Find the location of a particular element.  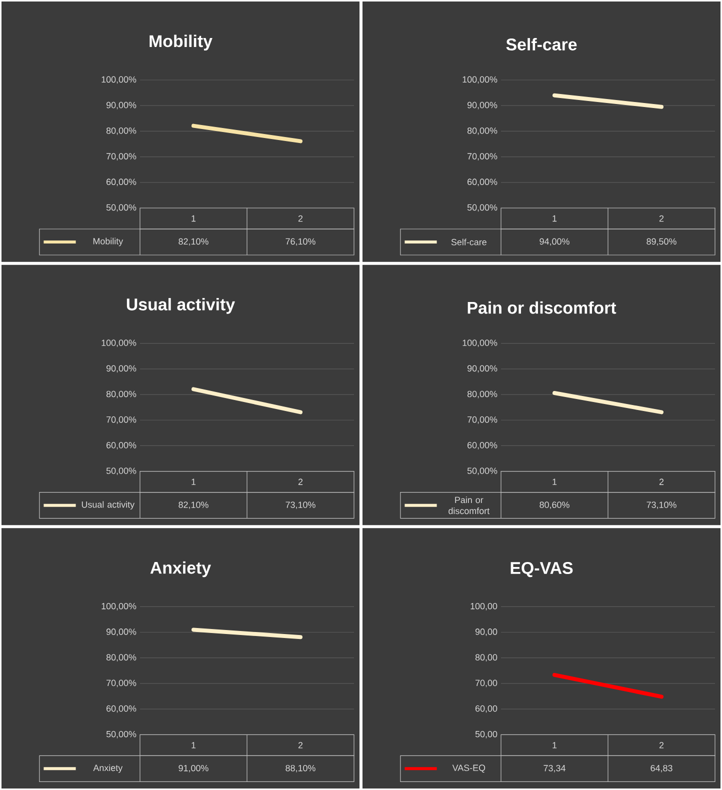

legend-label: VAS-EQ is located at coordinates (469, 768).